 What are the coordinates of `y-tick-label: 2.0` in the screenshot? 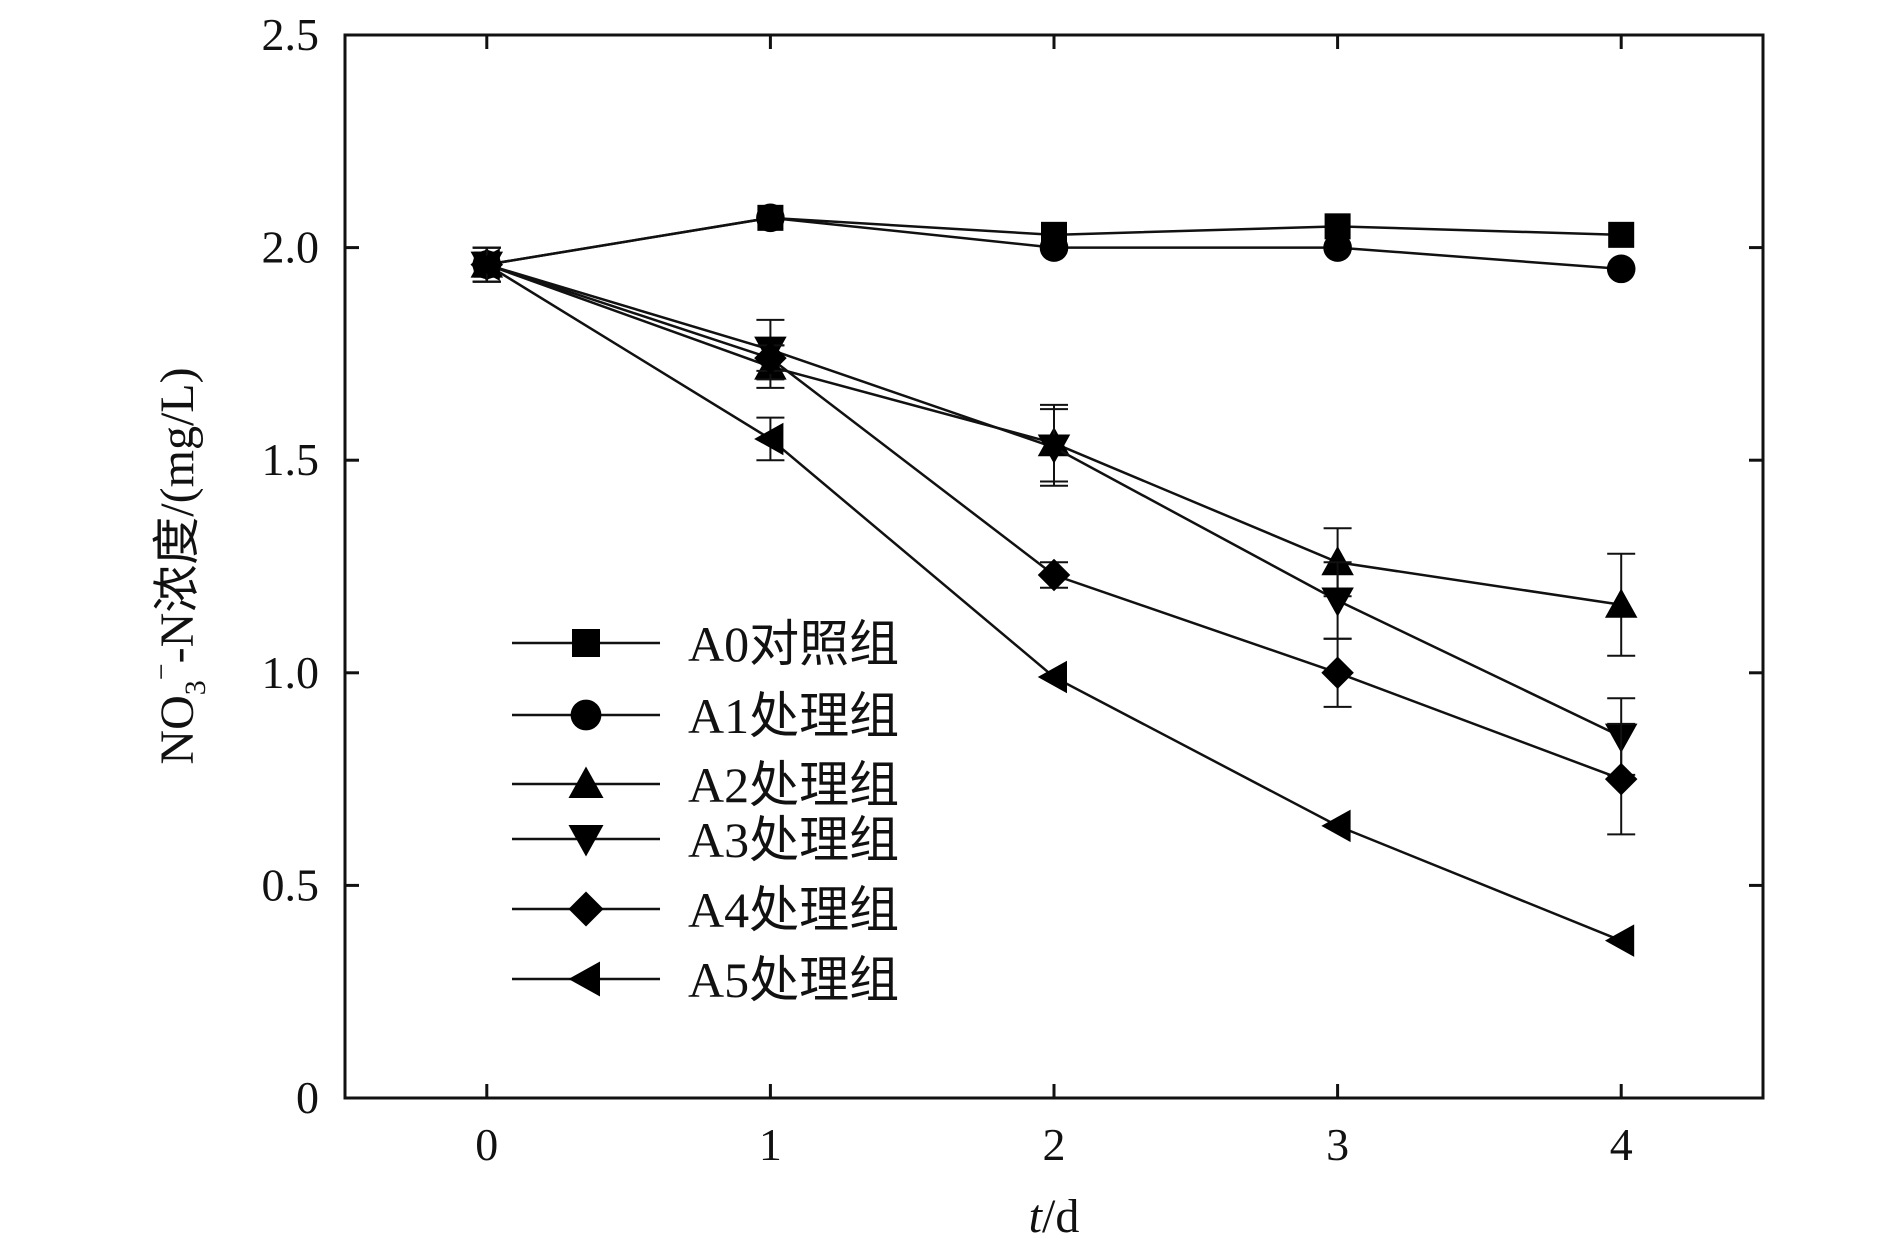 It's located at (291, 247).